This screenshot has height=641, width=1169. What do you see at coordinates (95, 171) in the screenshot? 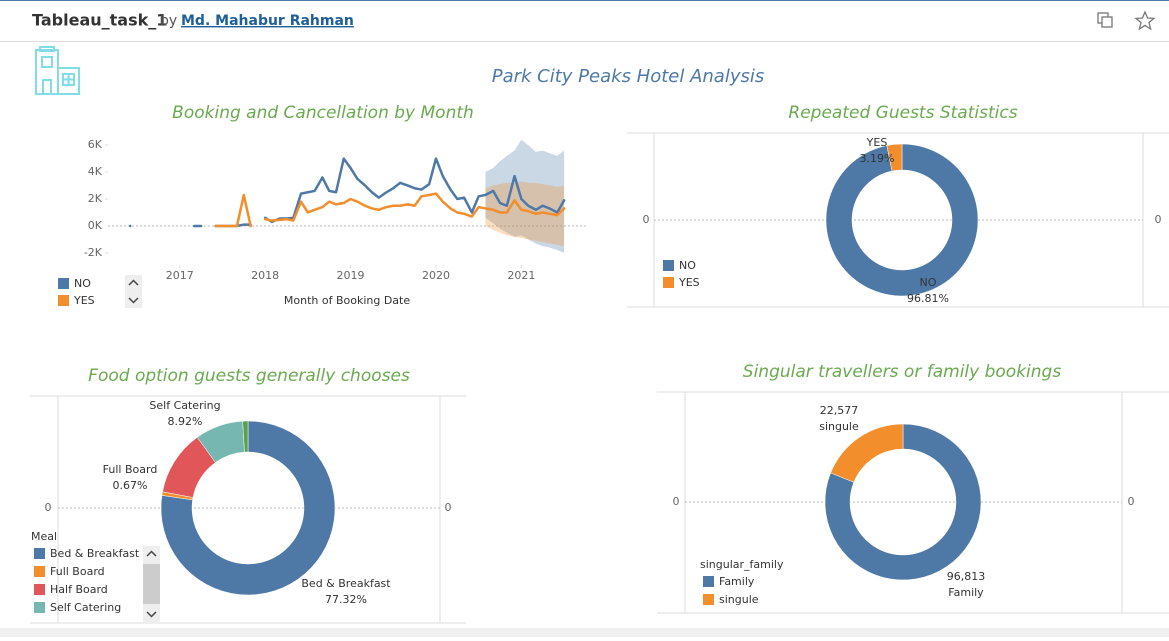
I see `y-tick-label: 4K` at bounding box center [95, 171].